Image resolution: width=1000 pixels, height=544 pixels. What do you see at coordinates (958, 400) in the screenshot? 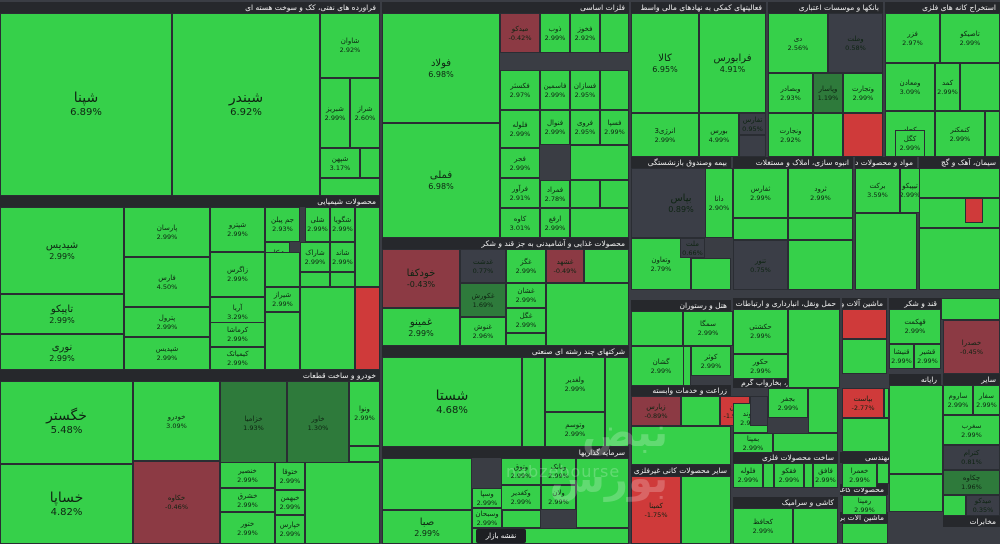
I see `symbol-tile: ساروم 2.99%` at bounding box center [958, 400].